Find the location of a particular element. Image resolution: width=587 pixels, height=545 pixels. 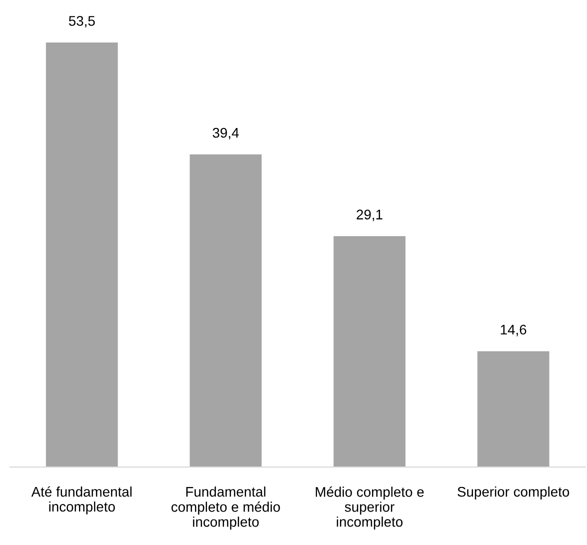

data-label: 14,6 is located at coordinates (513, 330).